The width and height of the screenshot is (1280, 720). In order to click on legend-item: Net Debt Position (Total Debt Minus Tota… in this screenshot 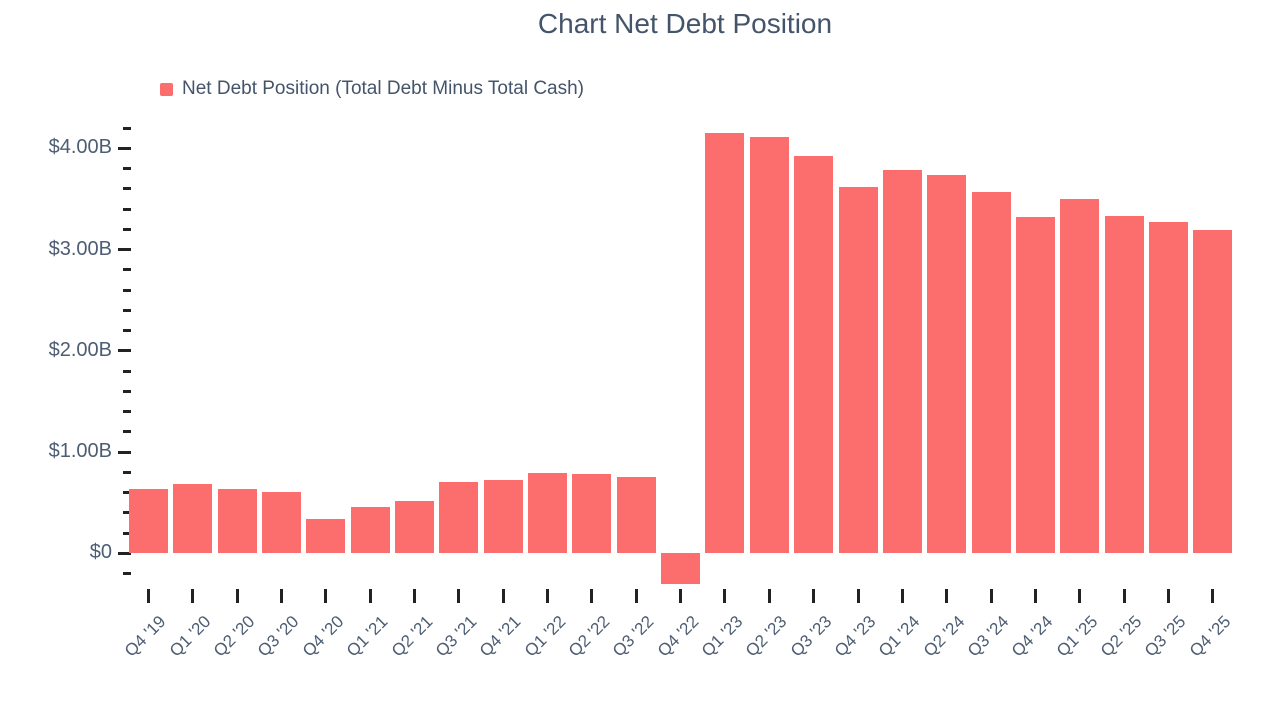, I will do `click(372, 89)`.